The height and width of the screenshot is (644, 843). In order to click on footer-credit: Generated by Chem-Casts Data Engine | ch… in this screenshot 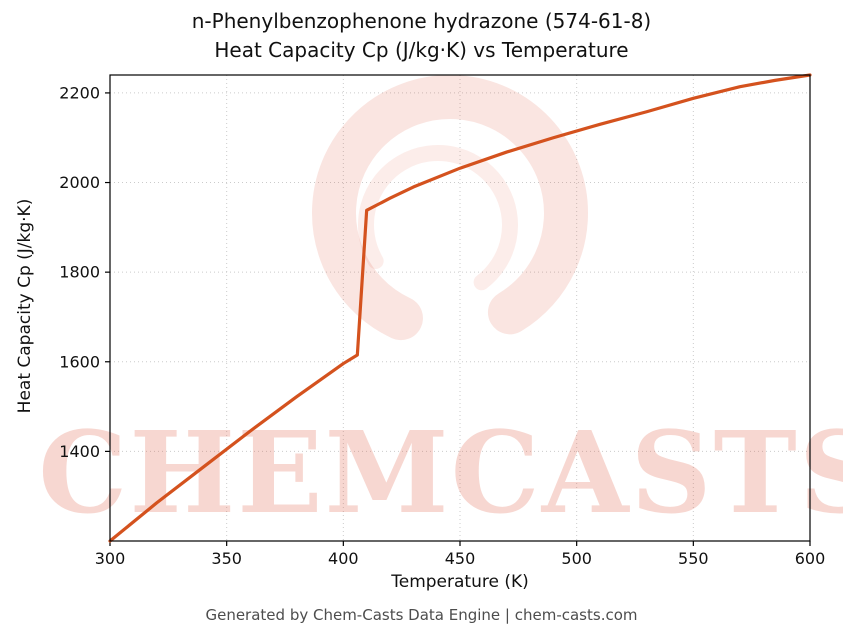, I will do `click(421, 615)`.